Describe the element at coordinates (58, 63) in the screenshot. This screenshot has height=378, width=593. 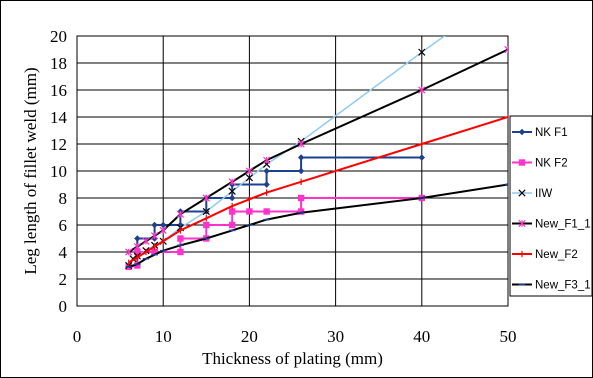
I see `y-tick-label: 18` at that location.